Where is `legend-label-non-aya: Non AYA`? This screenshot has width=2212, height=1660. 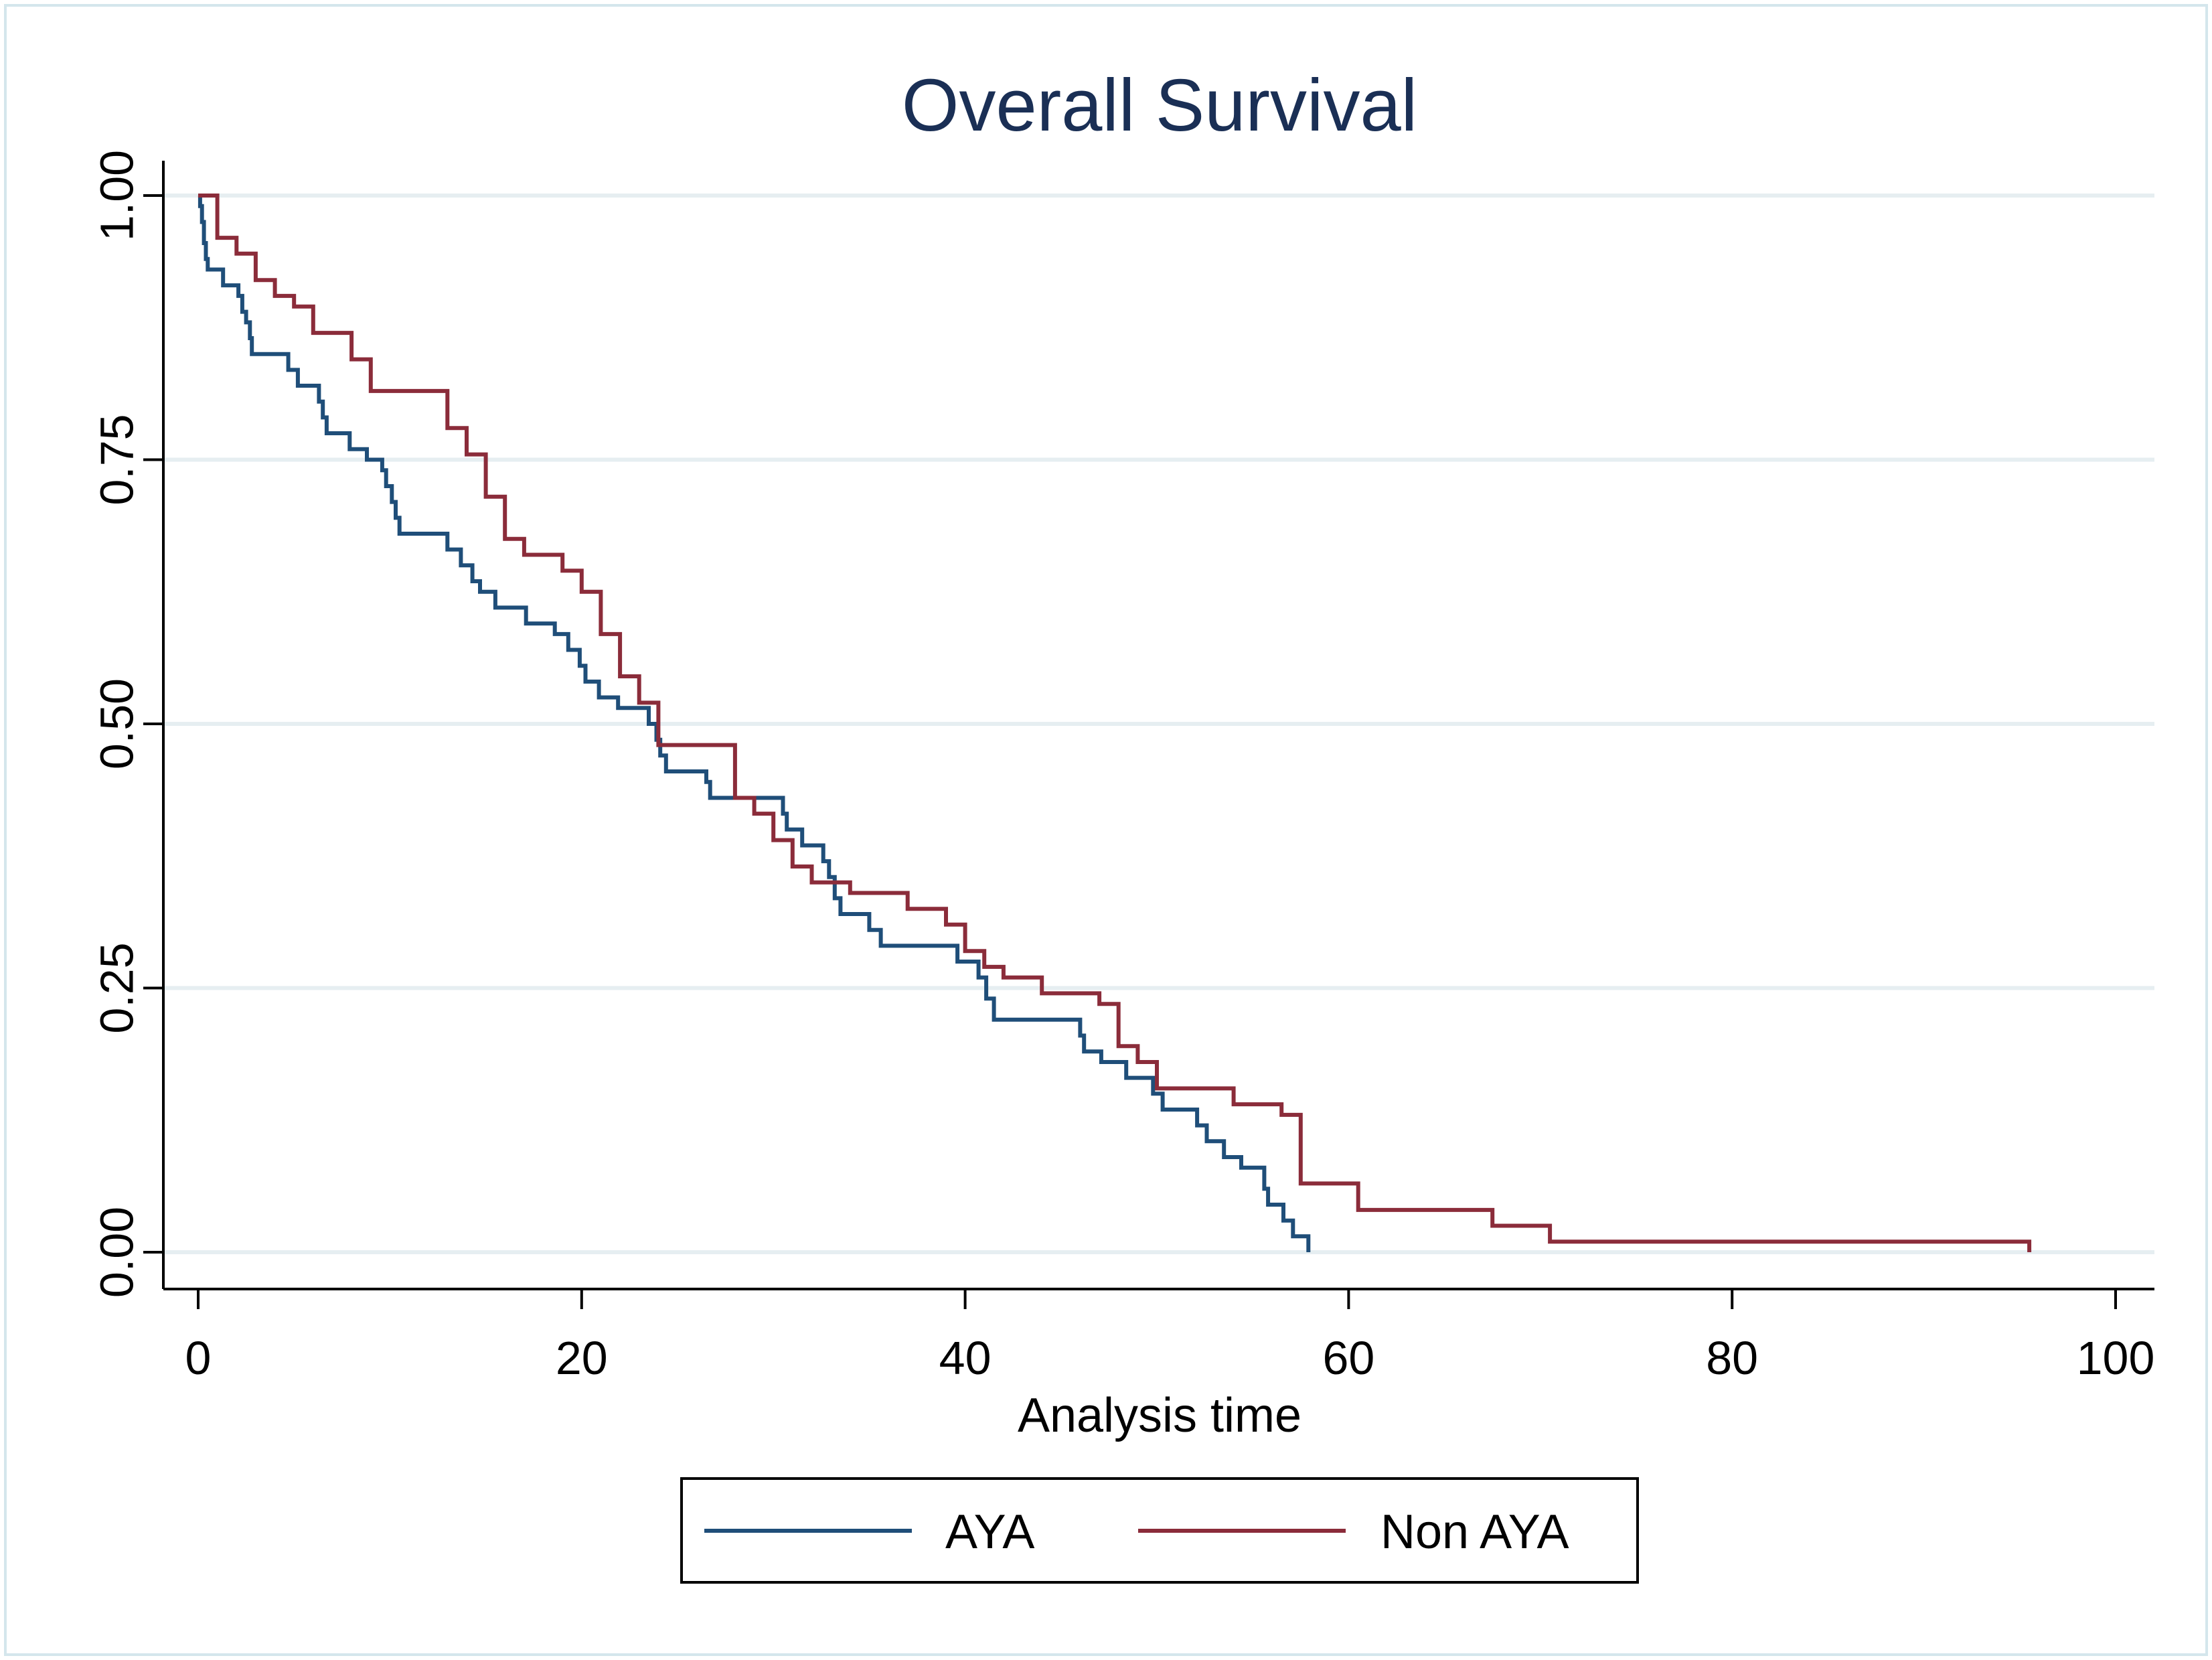
legend-label-non-aya: Non AYA is located at coordinates (1474, 1532).